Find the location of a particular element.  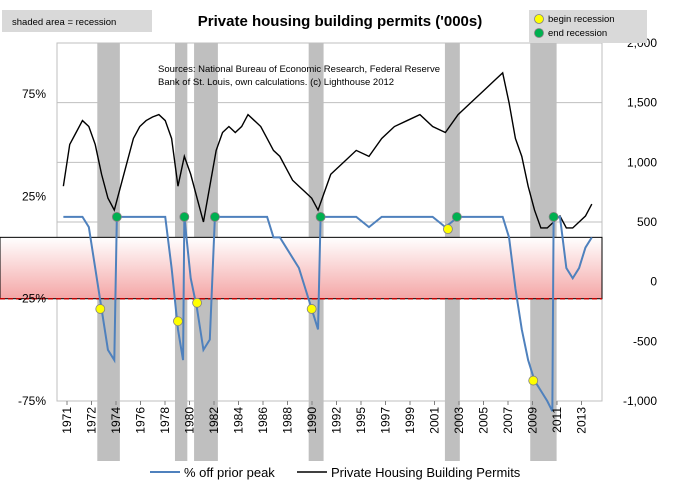

x-tick-label: 1990 is located at coordinates (312, 420).